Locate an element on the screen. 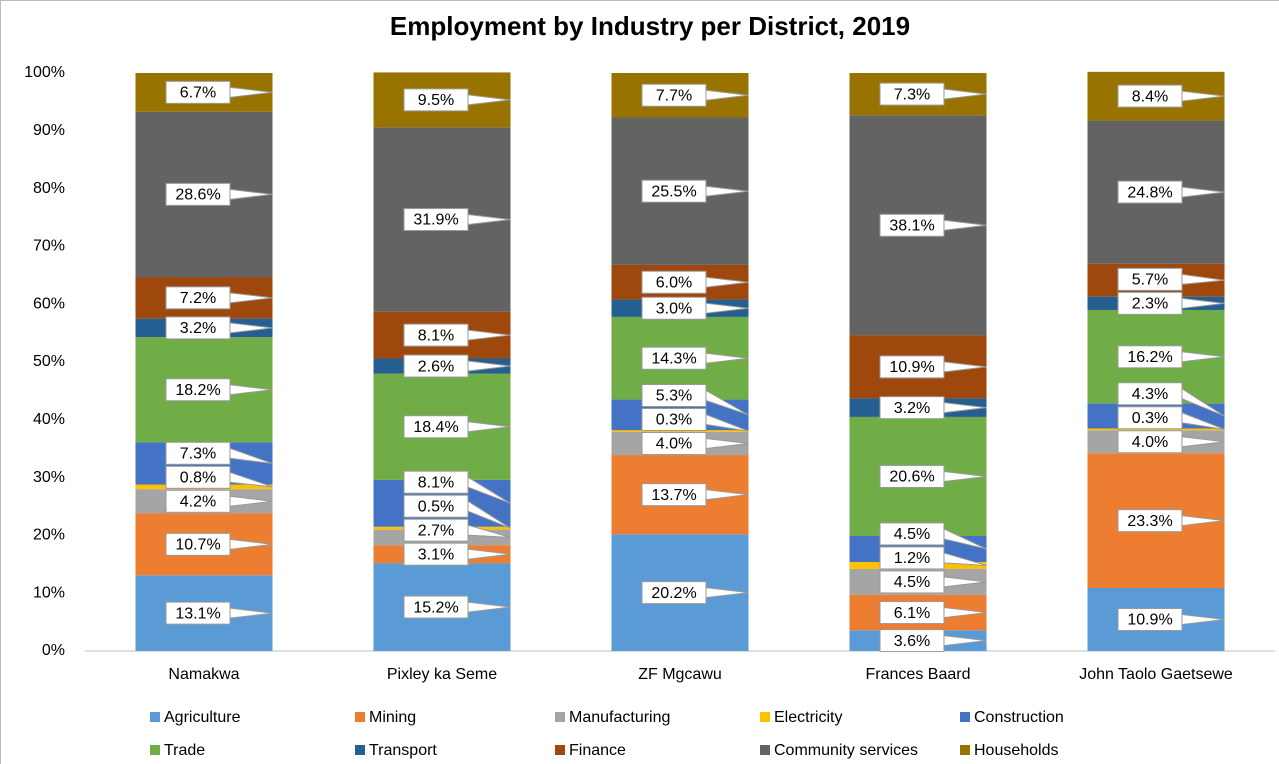 Image resolution: width=1279 pixels, height=764 pixels. x-tick-label: Namakwa is located at coordinates (203, 674).